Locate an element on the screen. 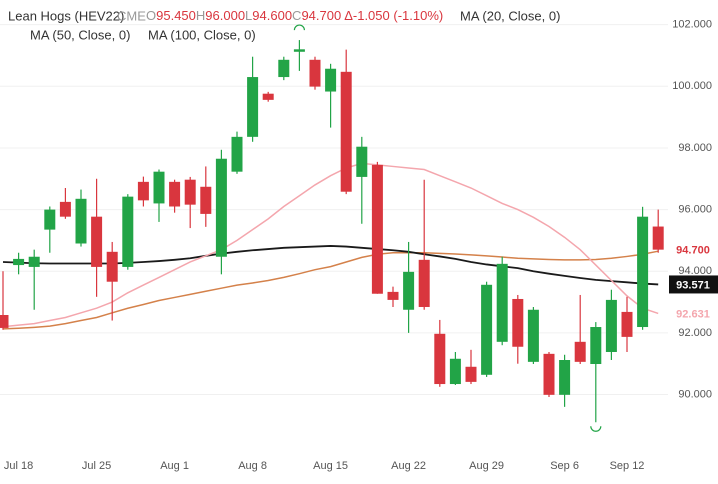 This screenshot has width=718, height=484. x-tick-label: Aug 22 is located at coordinates (408, 466).